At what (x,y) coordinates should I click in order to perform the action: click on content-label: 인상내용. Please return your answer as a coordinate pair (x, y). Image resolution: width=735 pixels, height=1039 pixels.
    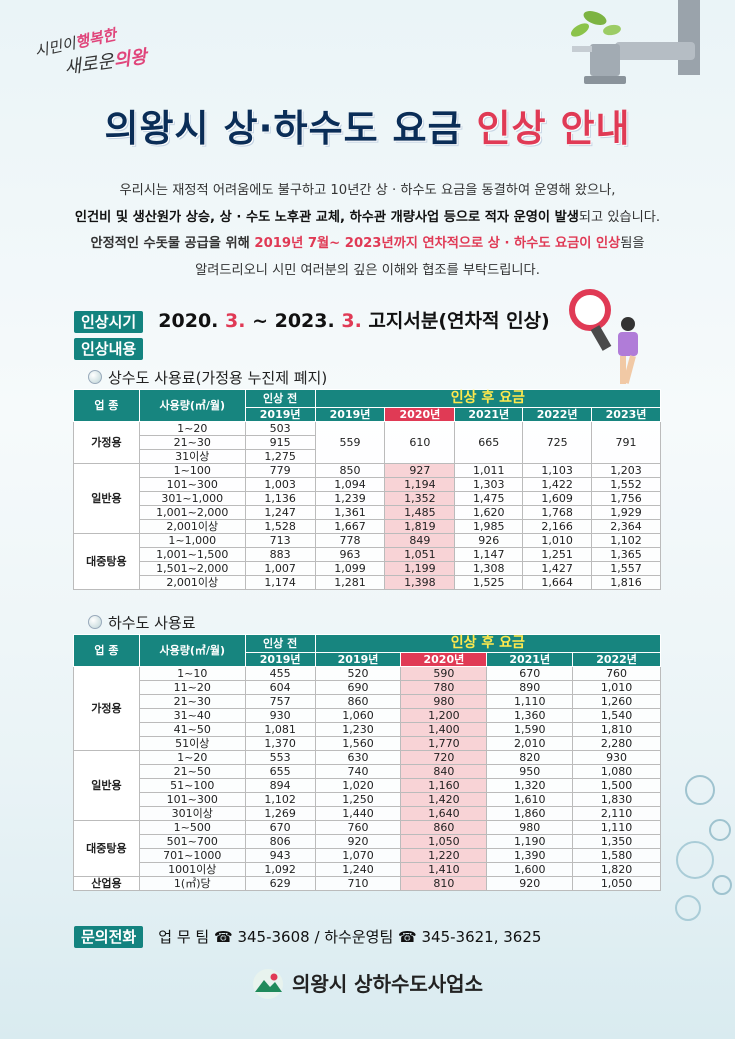
    Looking at the image, I should click on (109, 349).